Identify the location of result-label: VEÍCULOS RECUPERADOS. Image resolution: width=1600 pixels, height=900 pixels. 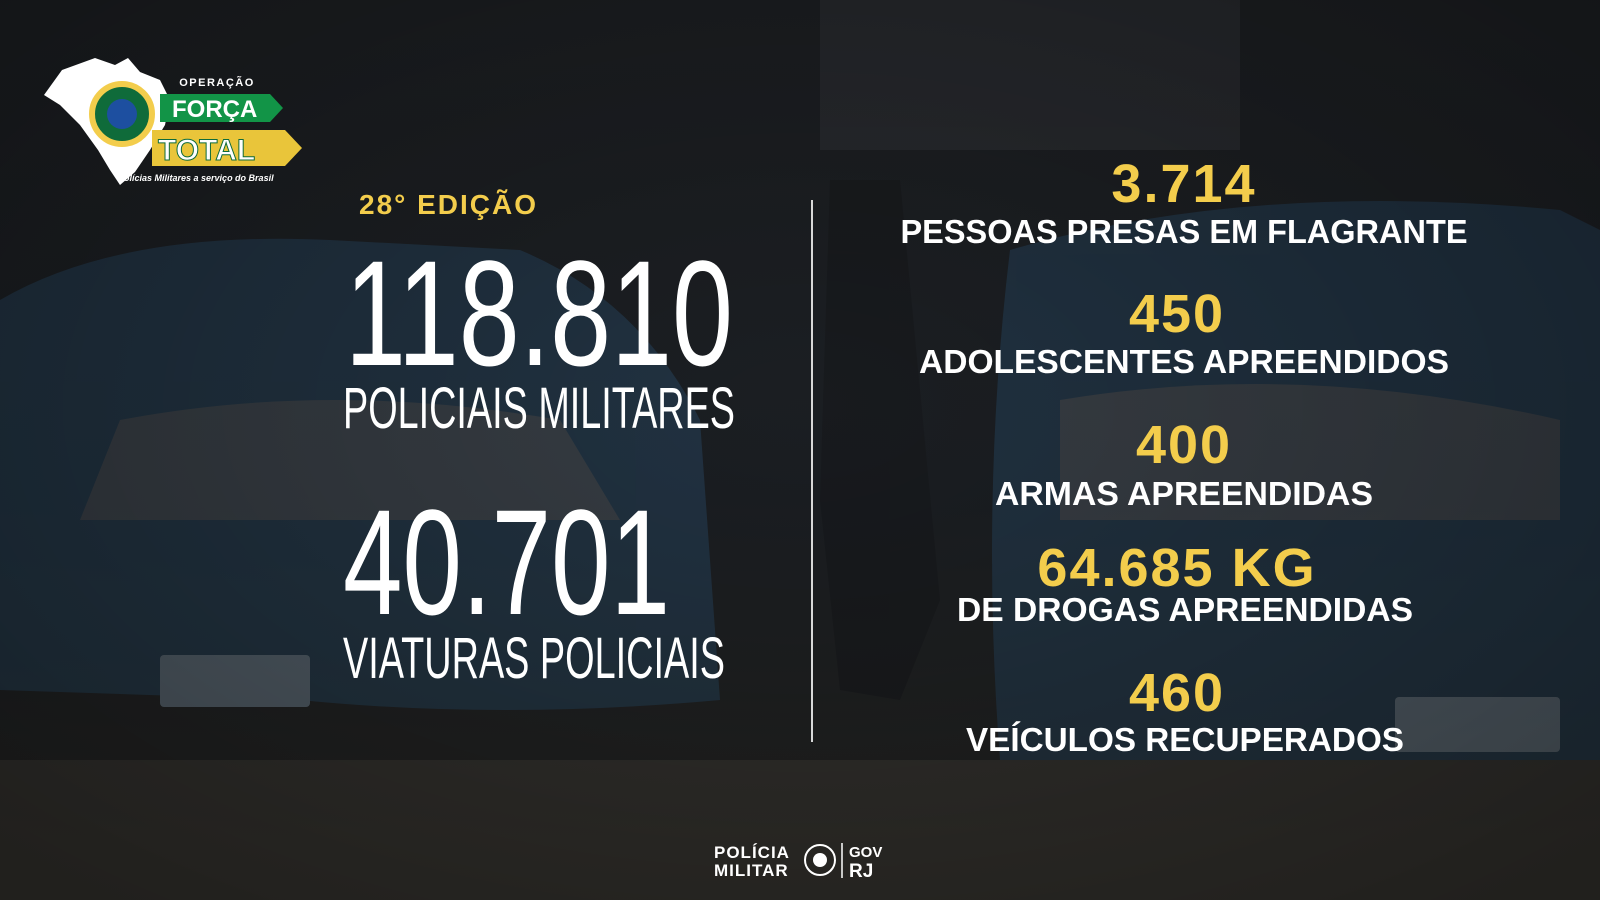
(1185, 739).